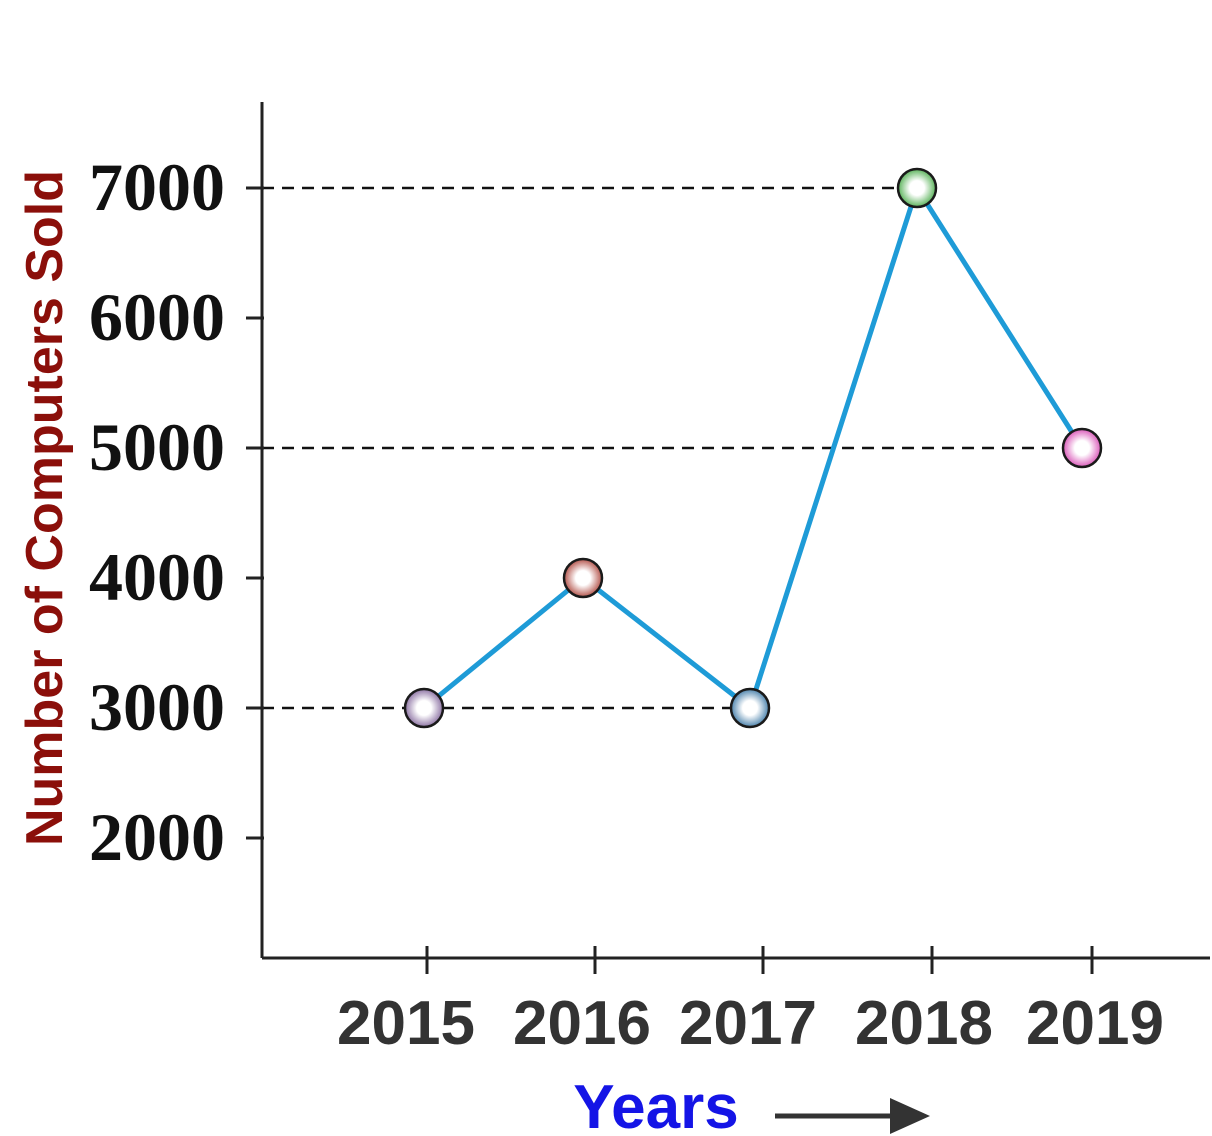  What do you see at coordinates (406, 1023) in the screenshot?
I see `x-tick-label: 2015` at bounding box center [406, 1023].